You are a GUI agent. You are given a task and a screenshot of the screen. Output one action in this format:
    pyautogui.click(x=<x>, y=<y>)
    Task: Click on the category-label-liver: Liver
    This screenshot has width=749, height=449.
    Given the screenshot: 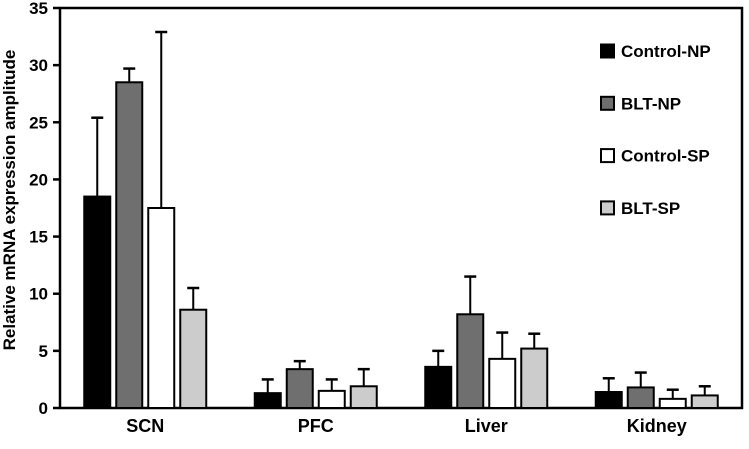 What is the action you would take?
    pyautogui.click(x=486, y=426)
    